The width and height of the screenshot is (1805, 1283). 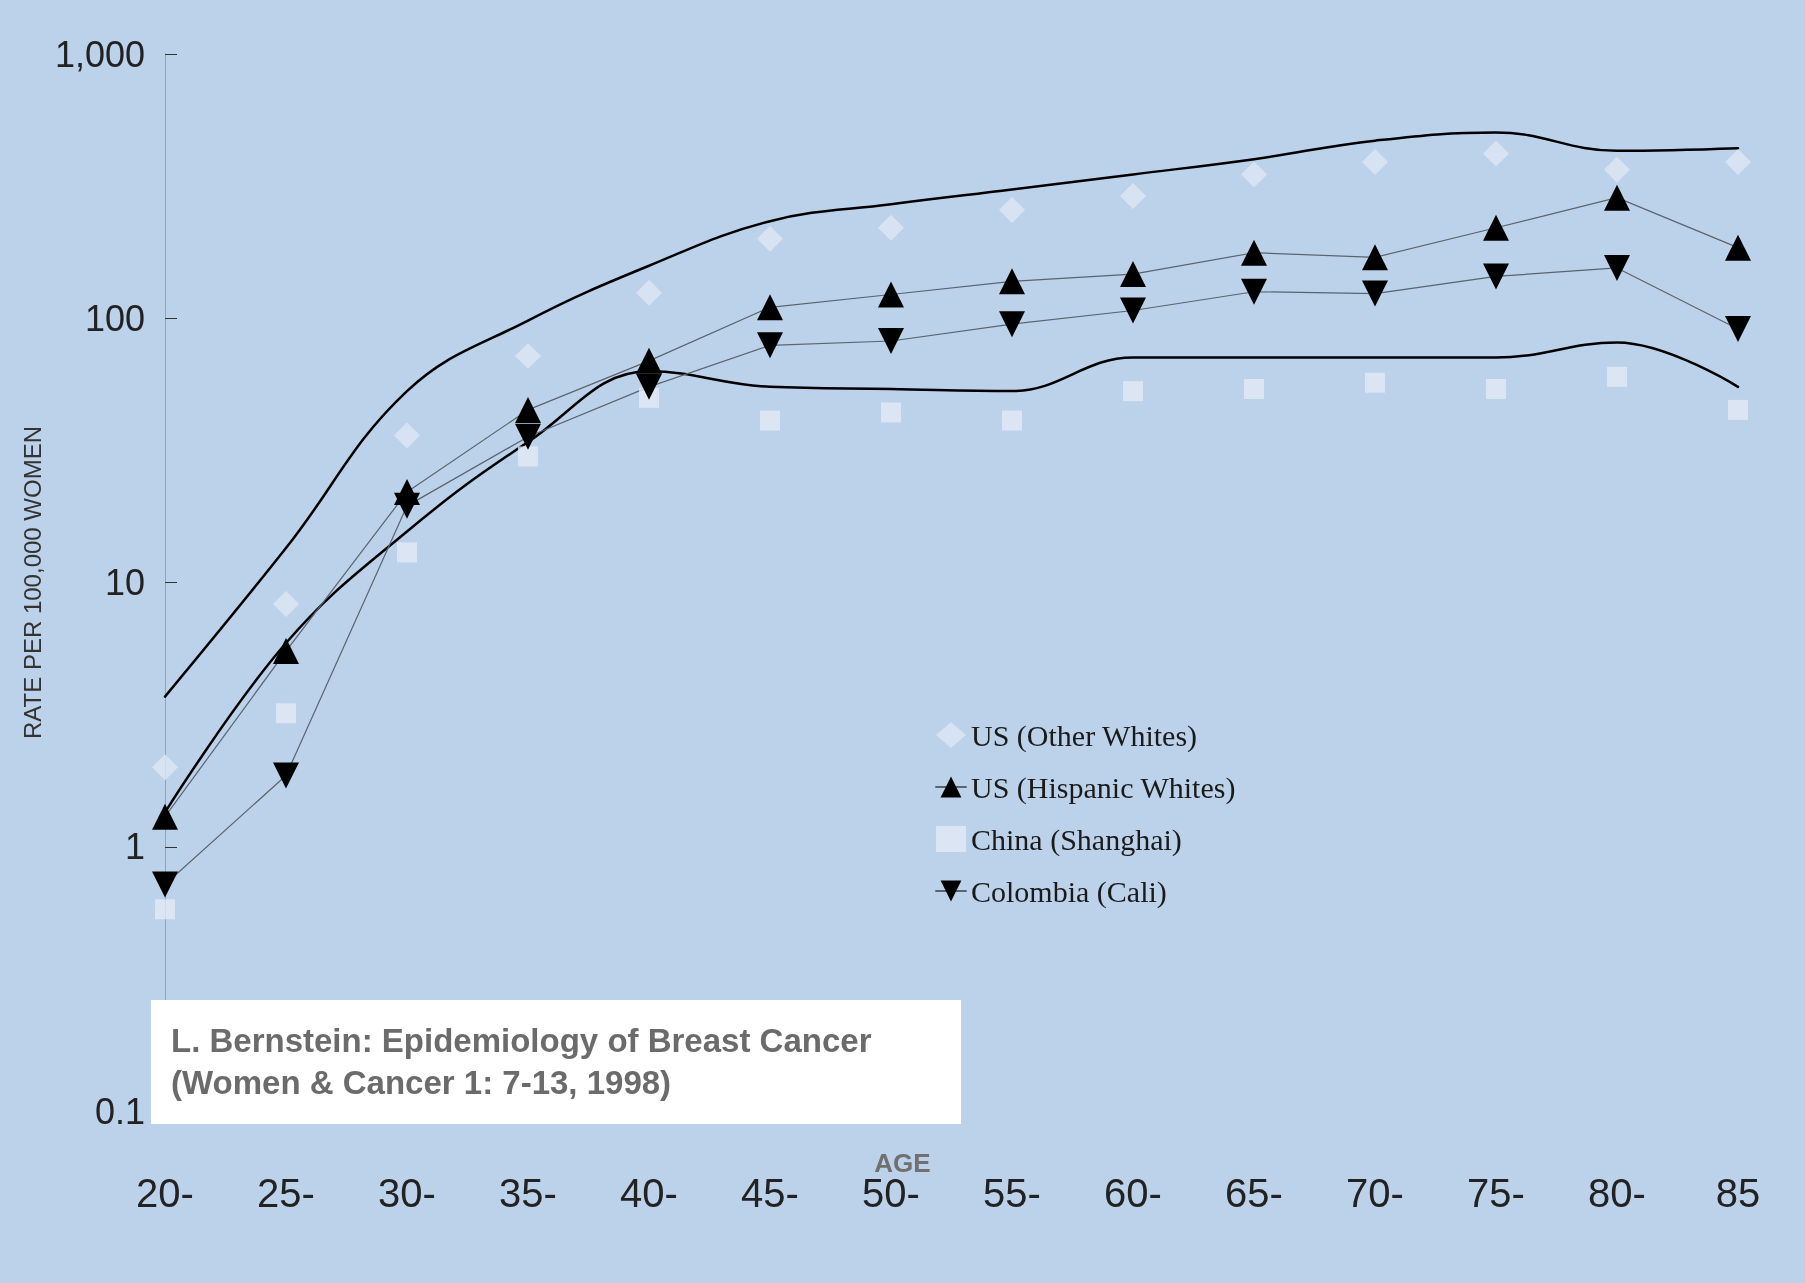 I want to click on x-tick-label: 55-, so click(x=1012, y=1193).